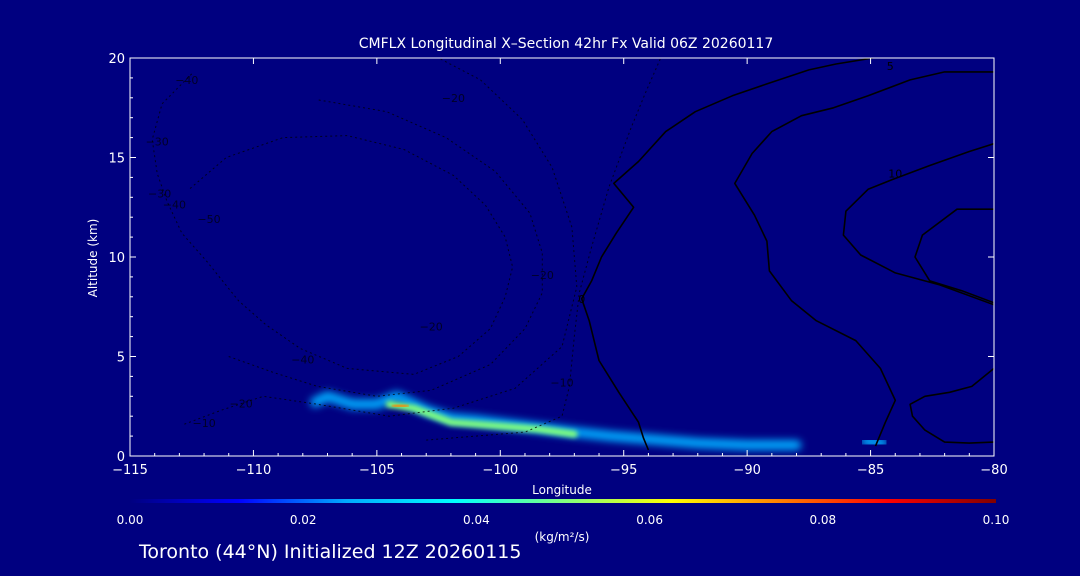 This screenshot has height=576, width=1080. Describe the element at coordinates (623, 470) in the screenshot. I see `x-tick-label-4: −95` at that location.